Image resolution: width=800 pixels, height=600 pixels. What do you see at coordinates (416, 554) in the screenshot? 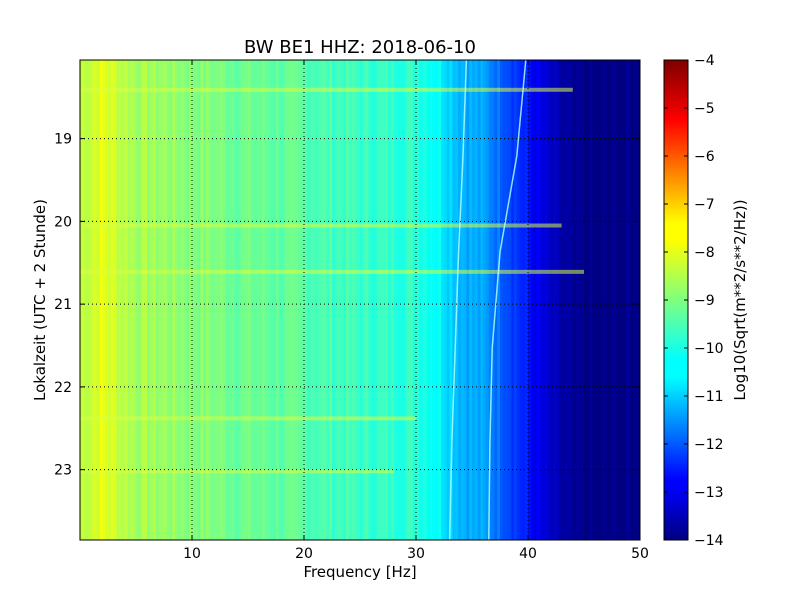
I see `x-tick-label: 30` at bounding box center [416, 554].